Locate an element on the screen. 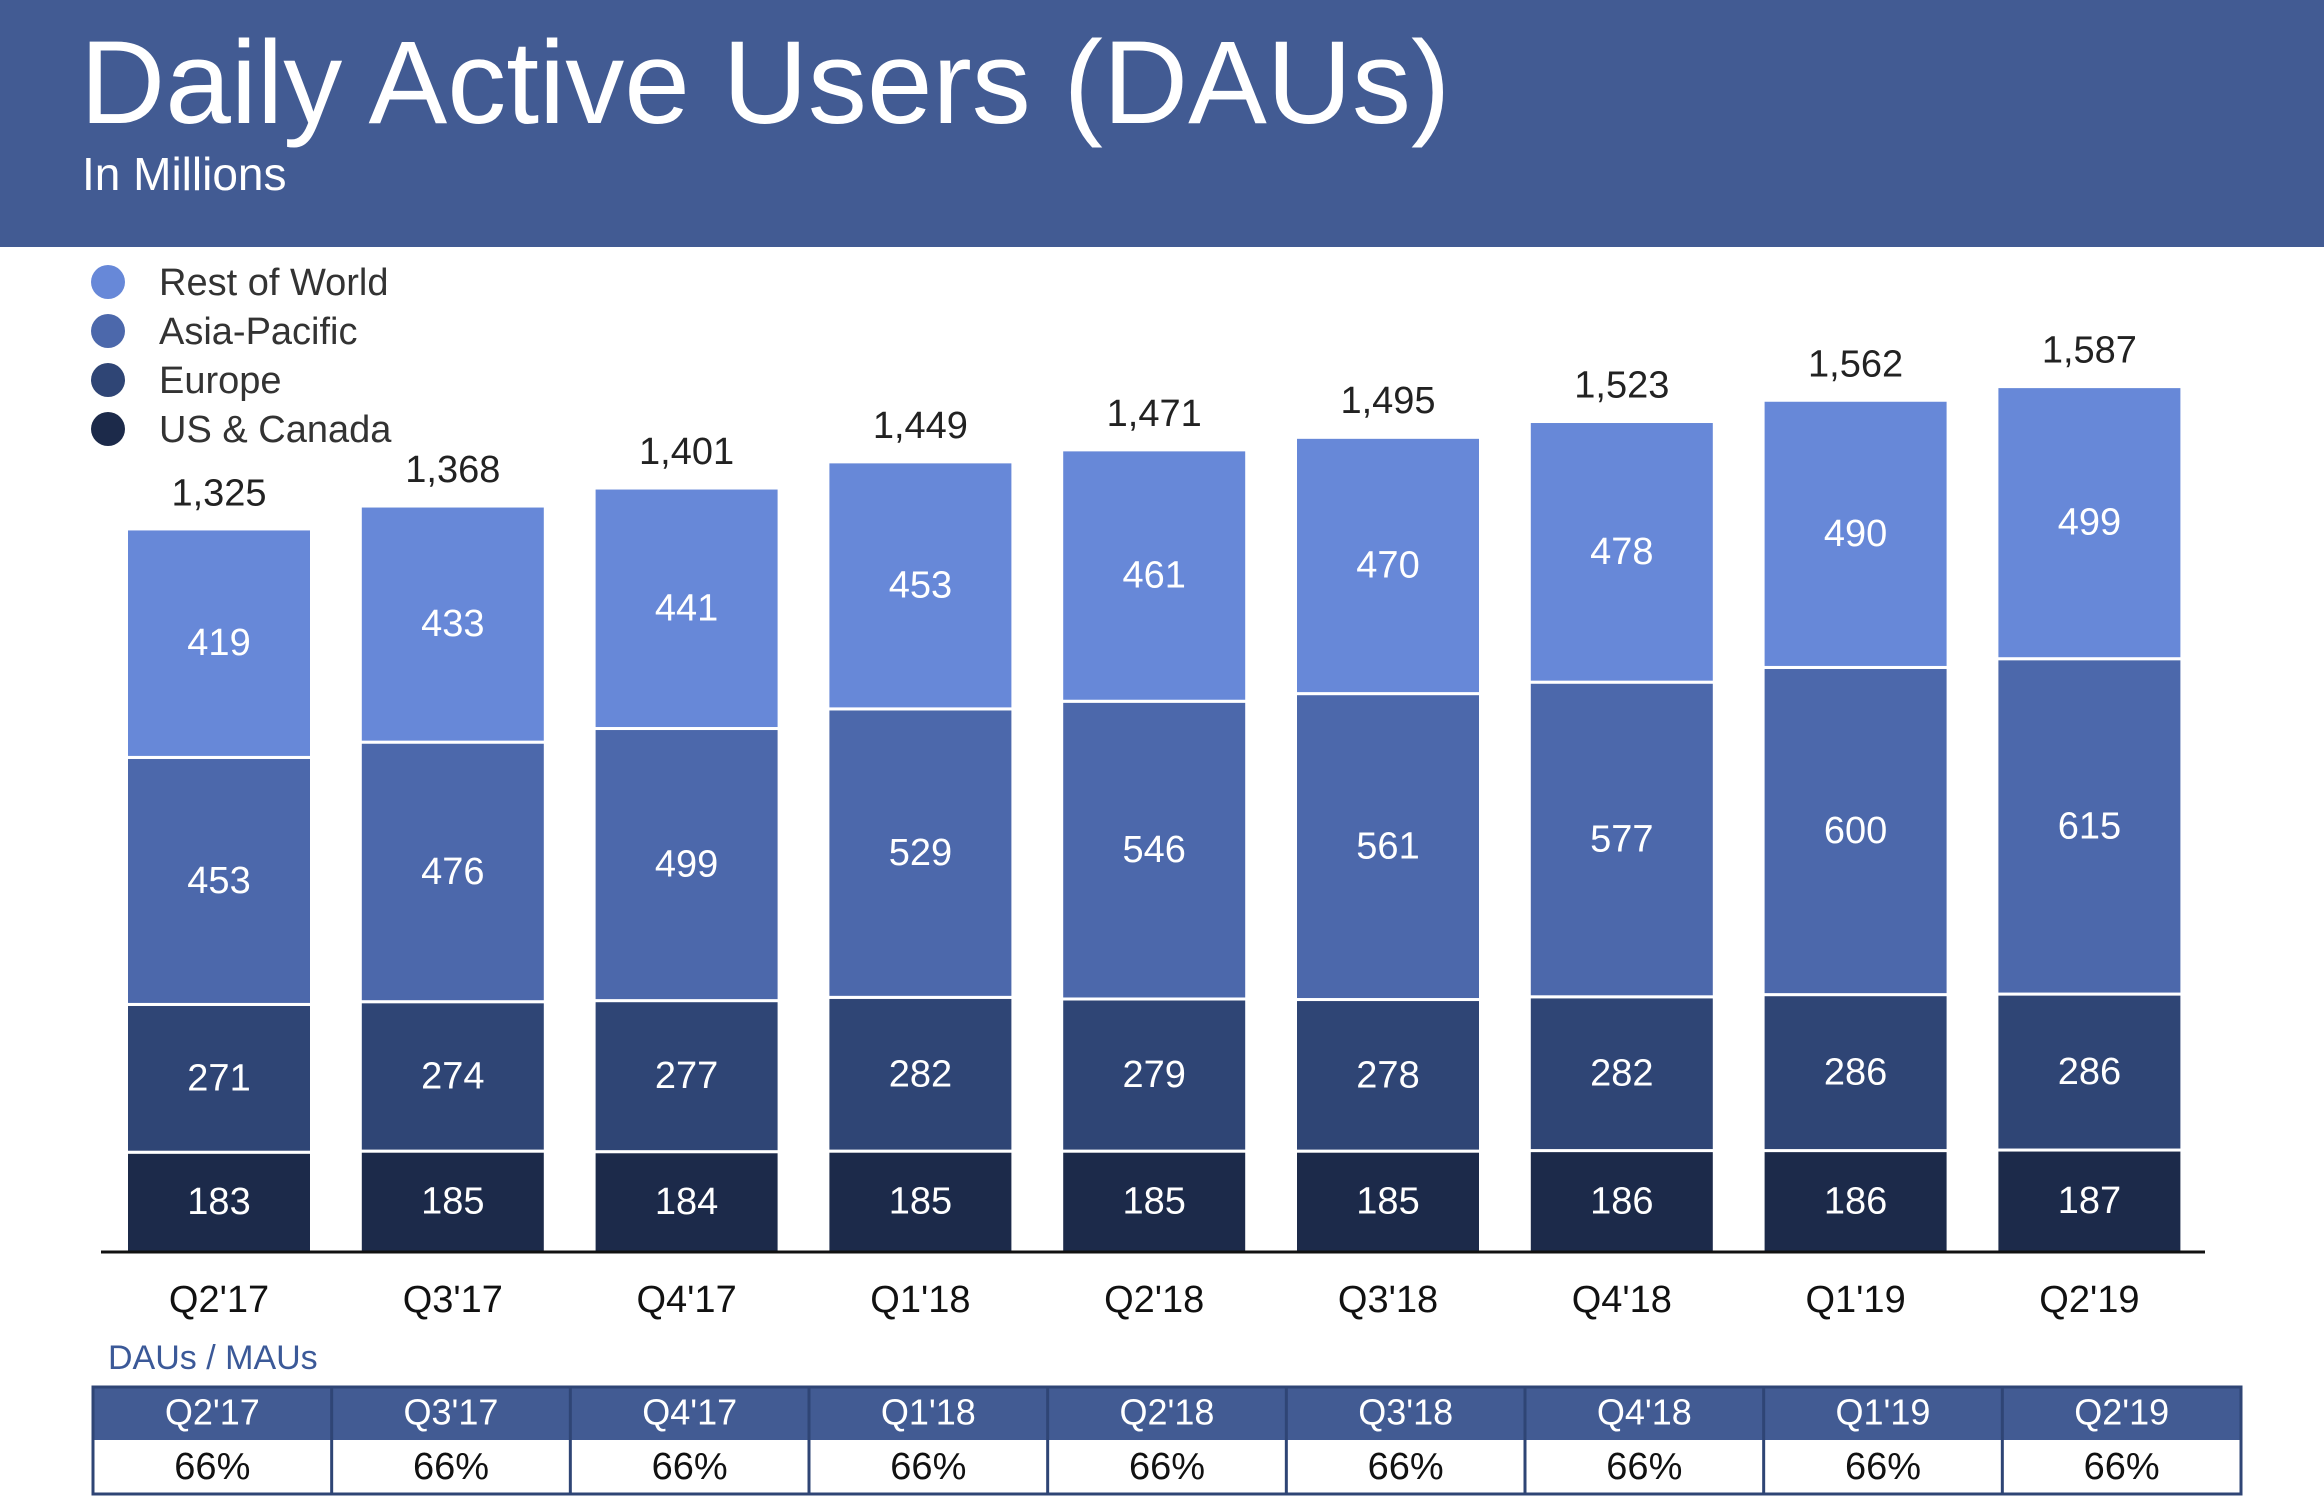  total-label: 1,401 is located at coordinates (686, 452).